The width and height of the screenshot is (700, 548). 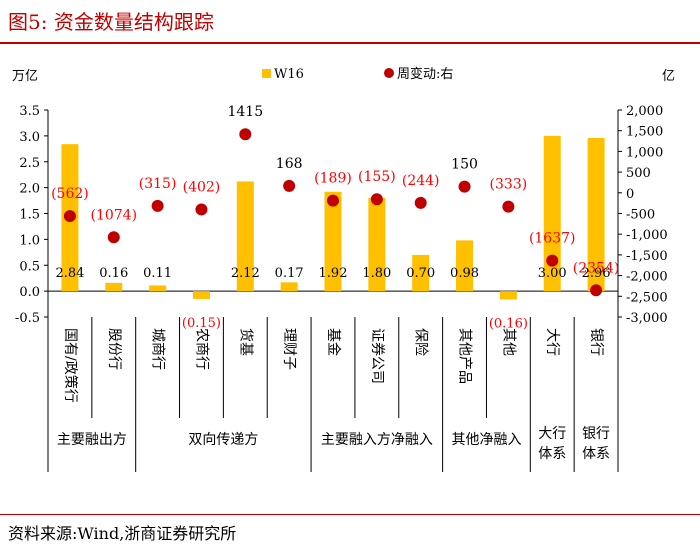 What do you see at coordinates (552, 342) in the screenshot?
I see `category-label-11: 大行` at bounding box center [552, 342].